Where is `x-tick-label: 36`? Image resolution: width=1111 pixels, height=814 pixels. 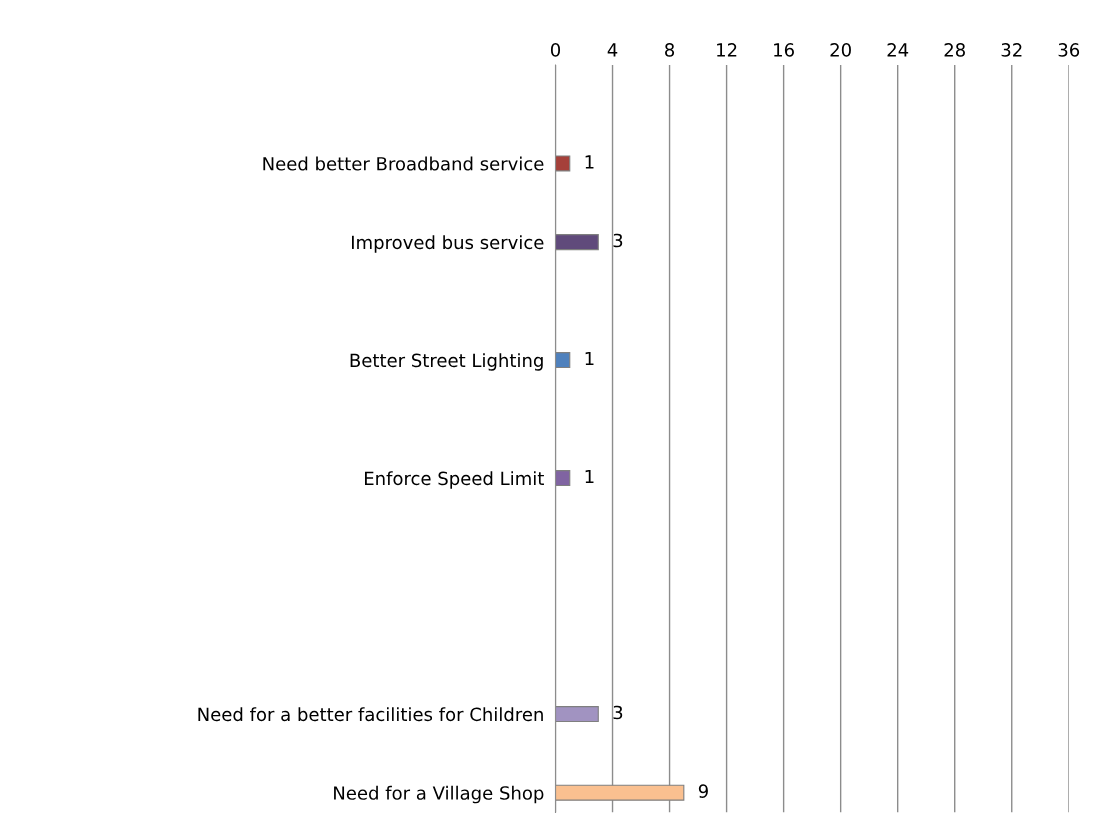 x-tick-label: 36 is located at coordinates (1069, 50).